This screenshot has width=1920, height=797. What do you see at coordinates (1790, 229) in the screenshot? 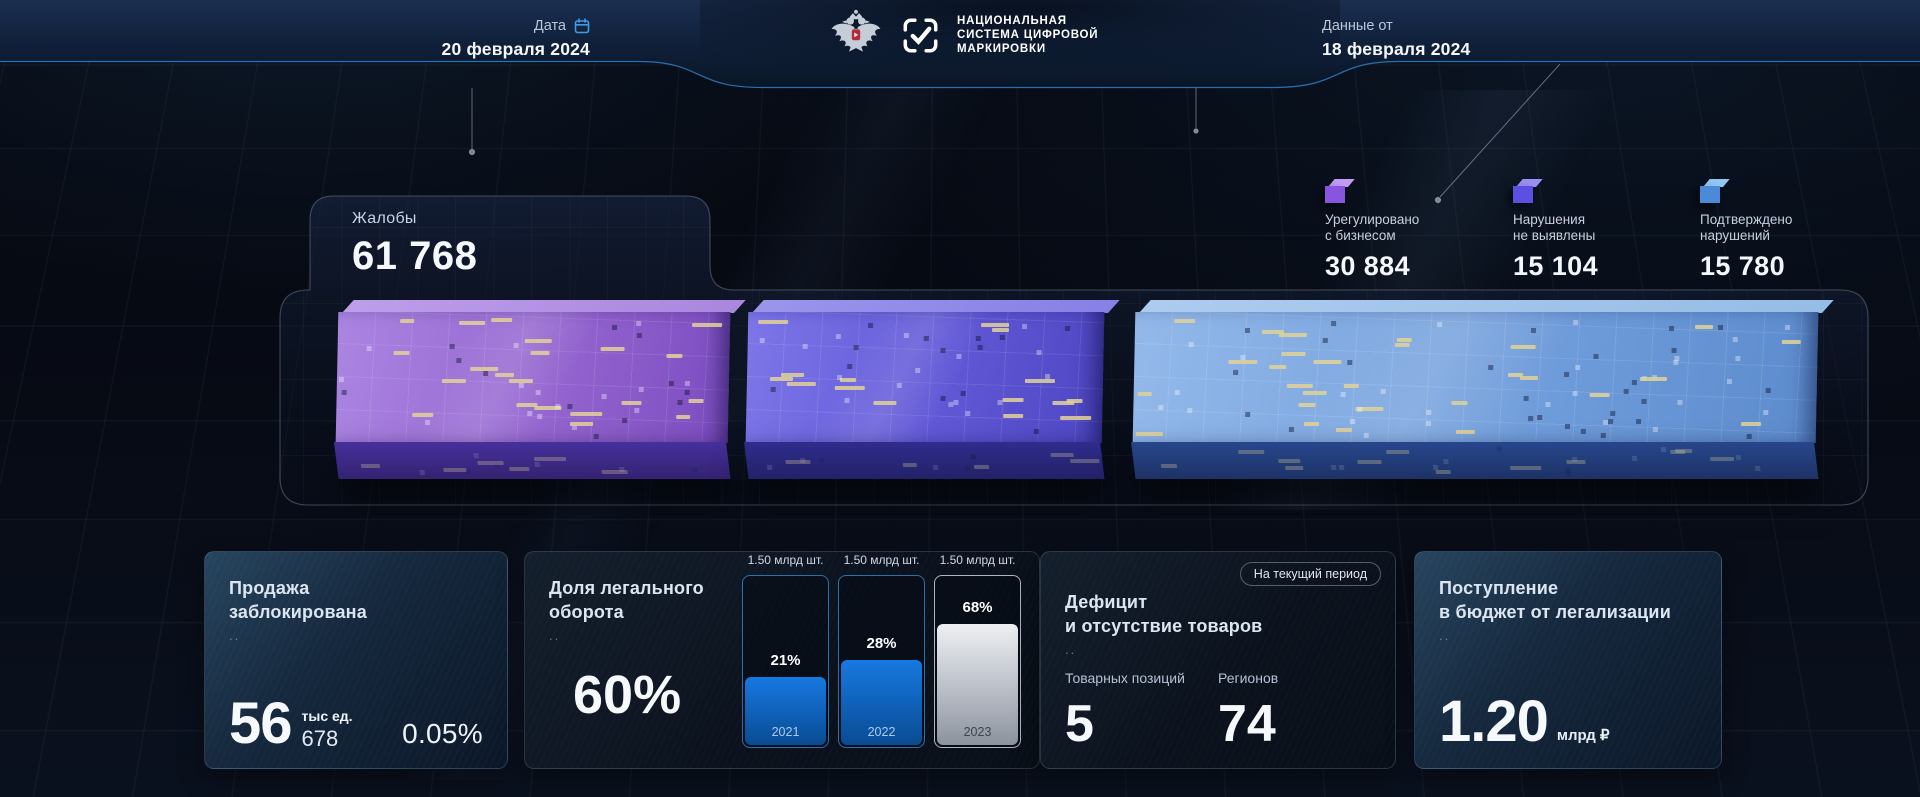
I see `legend-item-confirmed: Подтверждено нарушений 15 780` at bounding box center [1790, 229].